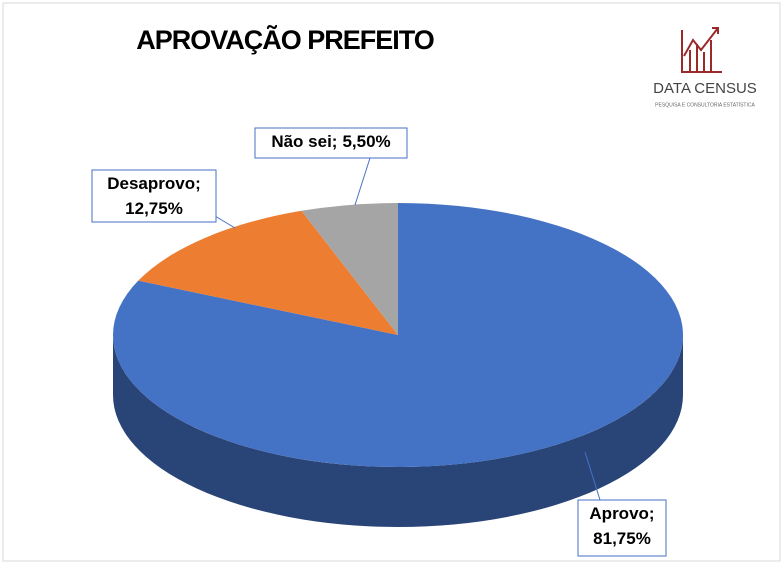 Image resolution: width=783 pixels, height=566 pixels. Describe the element at coordinates (621, 513) in the screenshot. I see `label-category: Aprovo;` at that location.